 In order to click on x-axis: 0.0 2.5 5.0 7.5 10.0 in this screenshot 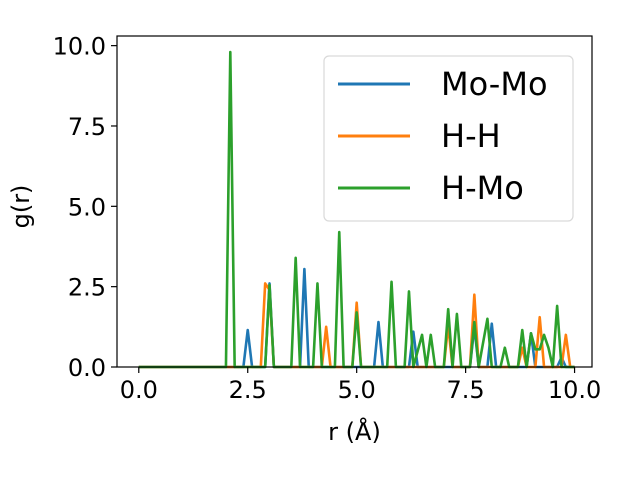, I will do `click(360, 385)`.